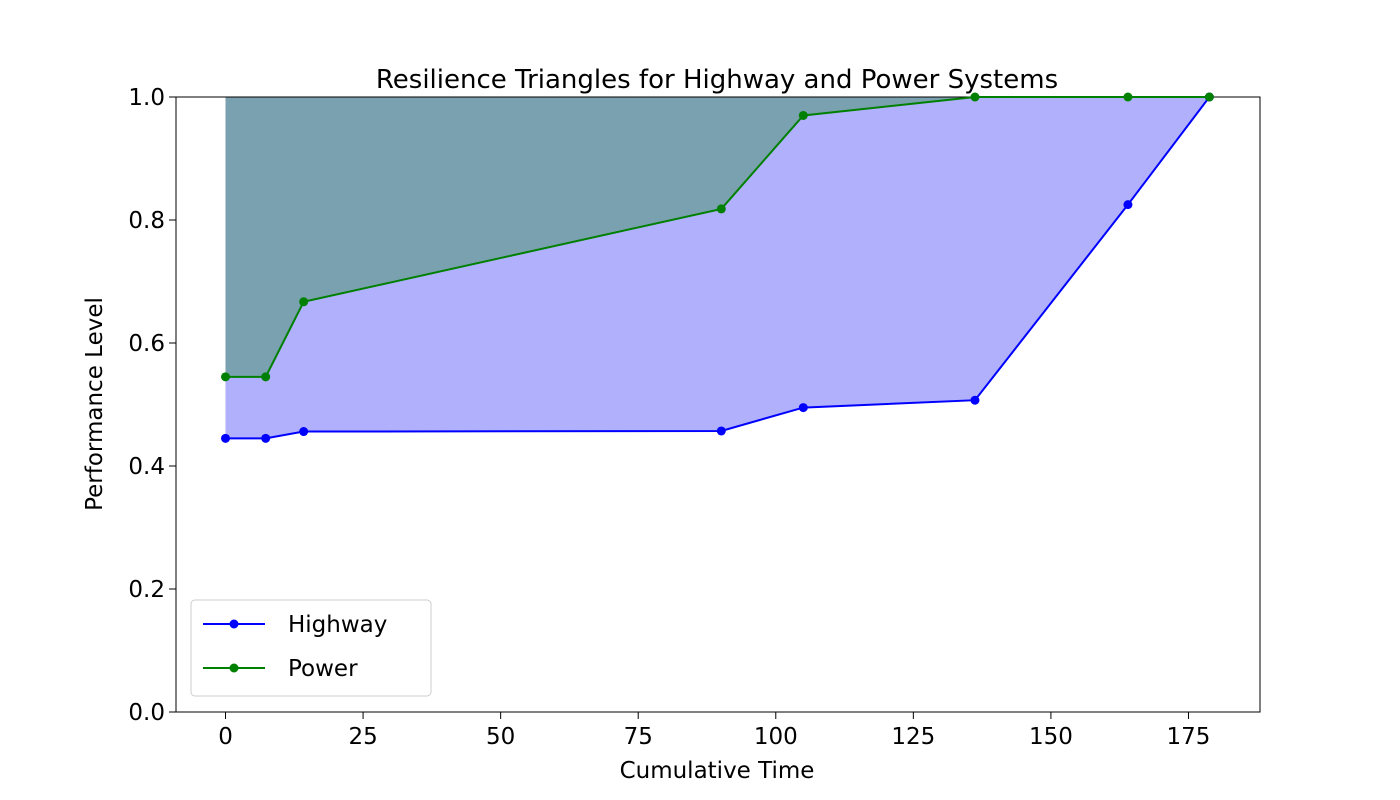 This screenshot has width=1400, height=800. I want to click on x-tick-label: 75, so click(638, 737).